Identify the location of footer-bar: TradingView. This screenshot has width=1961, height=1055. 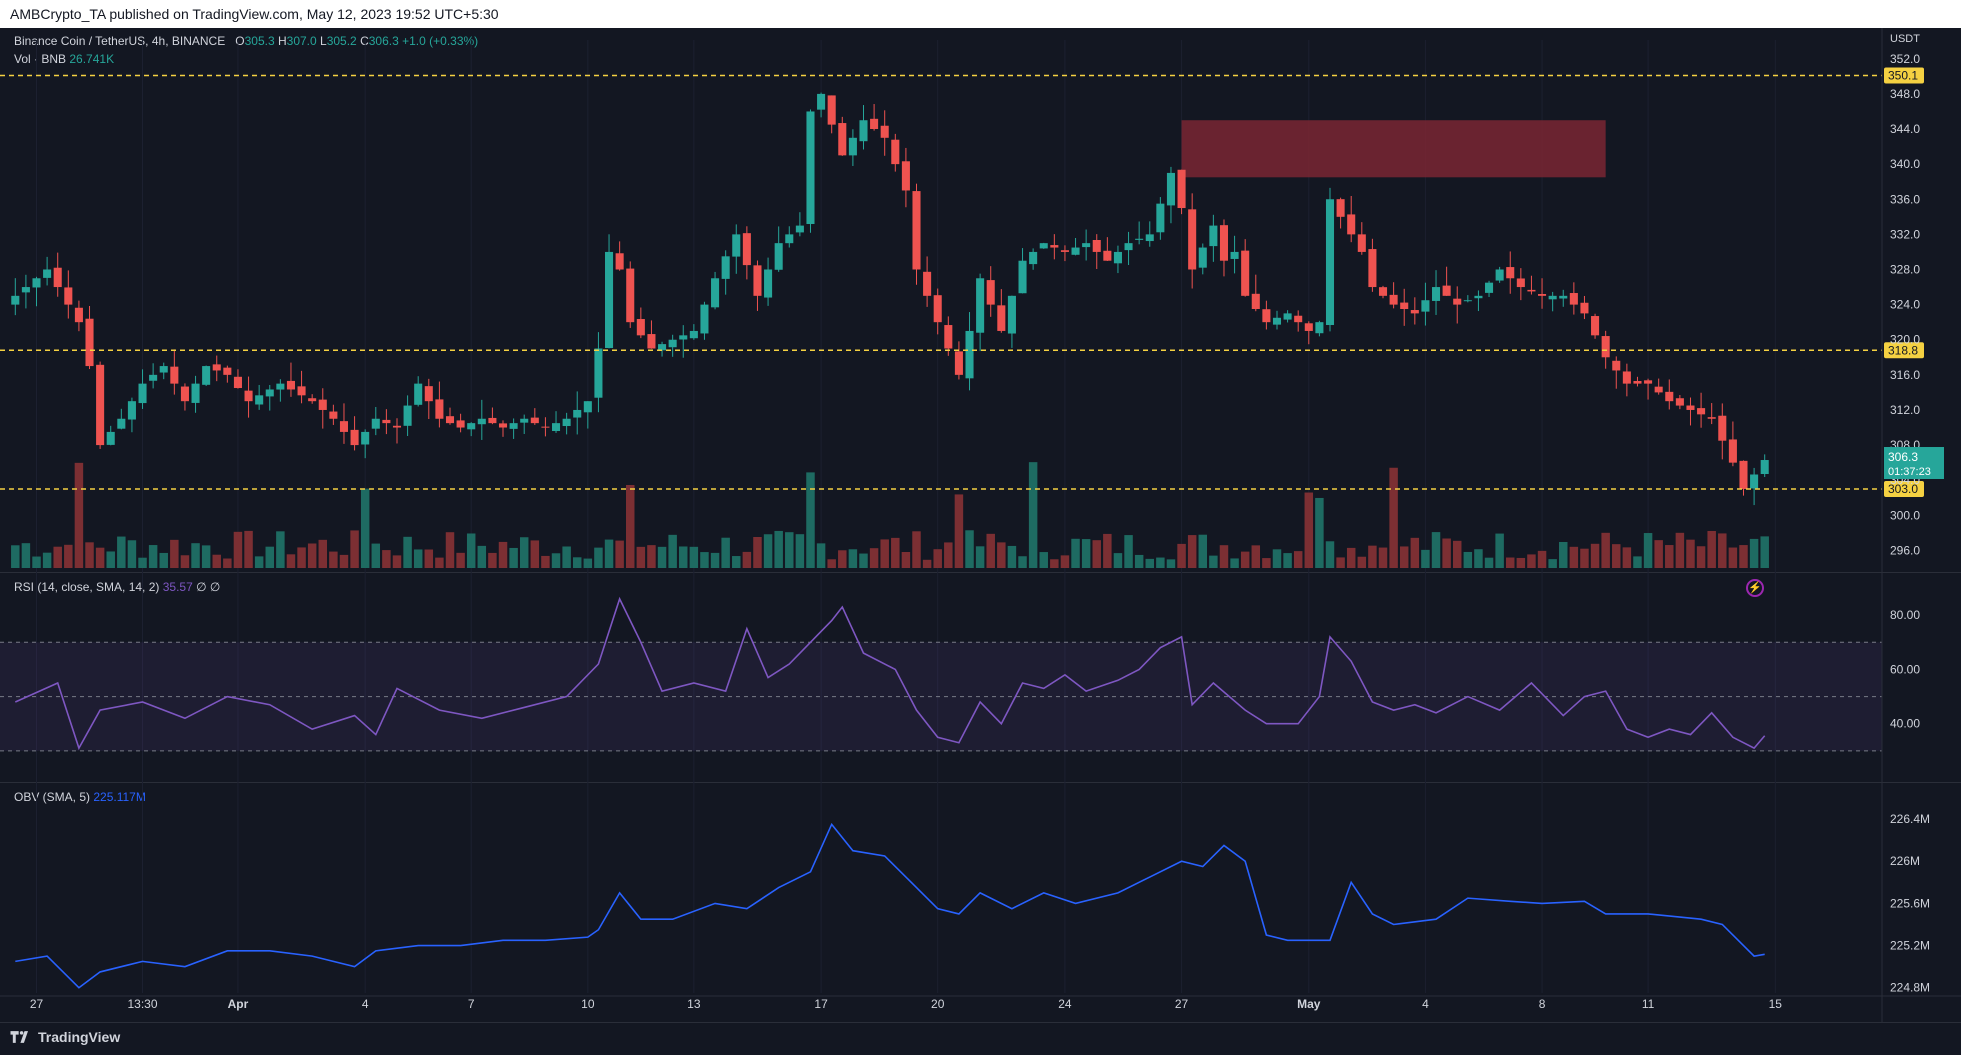
(980, 1038).